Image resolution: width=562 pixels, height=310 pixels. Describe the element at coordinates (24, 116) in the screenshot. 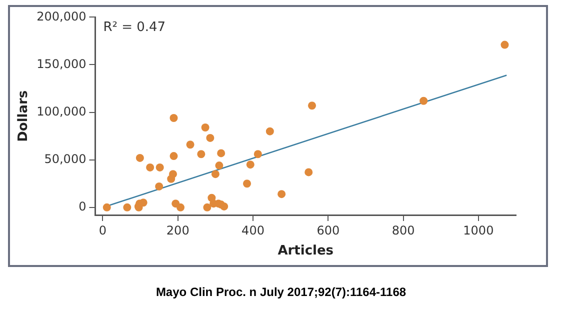

I see `y-axis-title: Dollars` at that location.